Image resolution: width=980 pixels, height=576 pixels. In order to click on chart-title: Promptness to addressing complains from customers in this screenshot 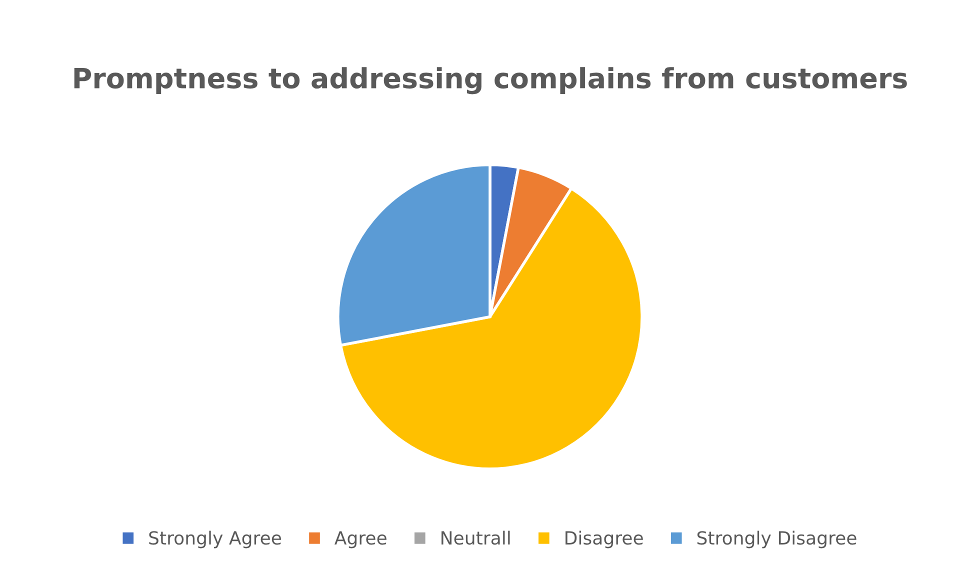, I will do `click(490, 80)`.